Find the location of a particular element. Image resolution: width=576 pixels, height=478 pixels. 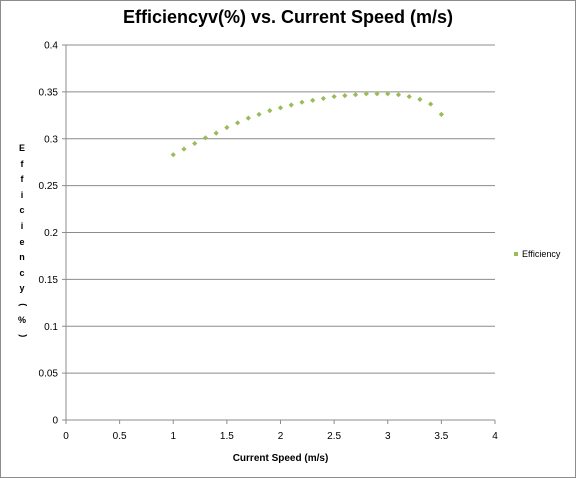

y-tick-label: 0.2 is located at coordinates (51, 233).